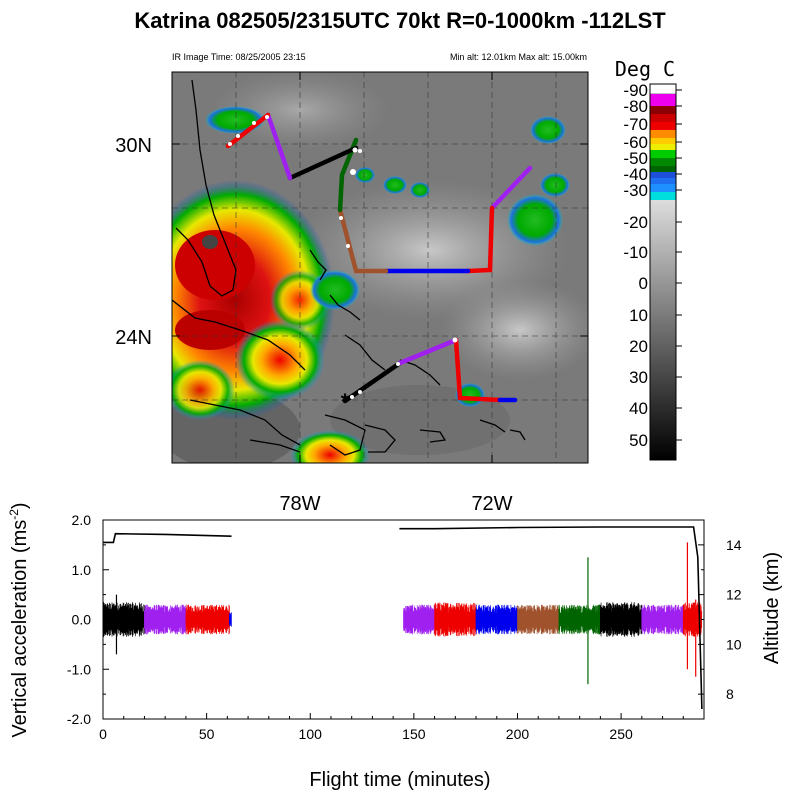  Describe the element at coordinates (103, 734) in the screenshot. I see `x-tick-label: 0` at that location.